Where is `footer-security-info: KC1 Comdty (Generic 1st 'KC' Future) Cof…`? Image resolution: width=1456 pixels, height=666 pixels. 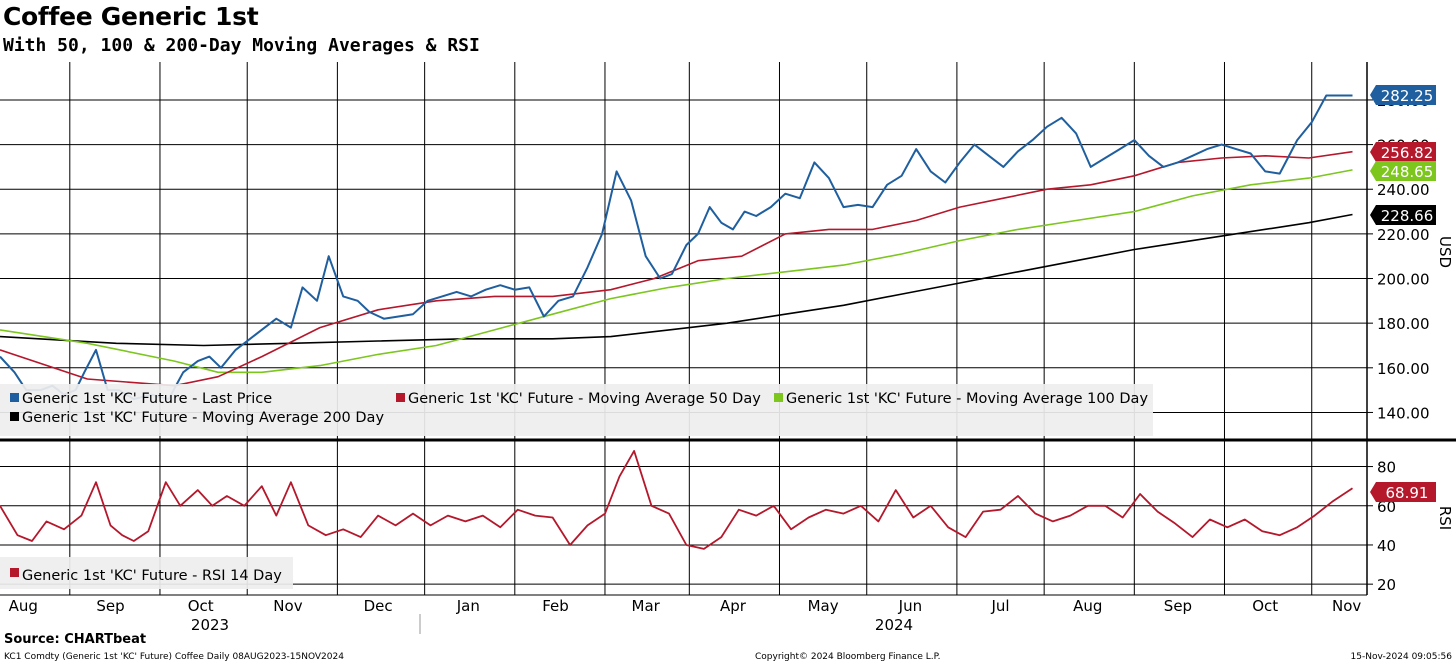
footer-security-info: KC1 Comdty (Generic 1st 'KC' Future) Cof… is located at coordinates (174, 657).